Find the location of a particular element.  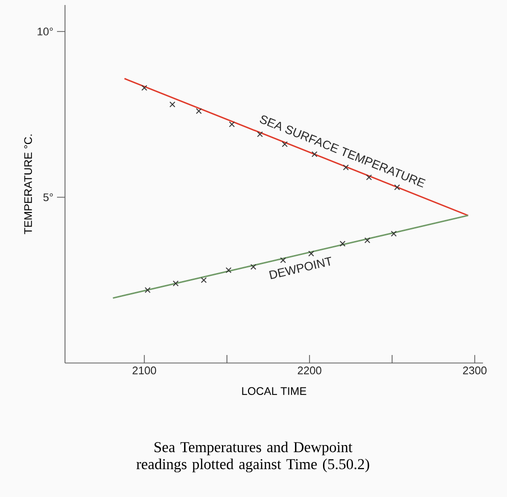

x-axis-title: LOCAL TIME is located at coordinates (274, 391).